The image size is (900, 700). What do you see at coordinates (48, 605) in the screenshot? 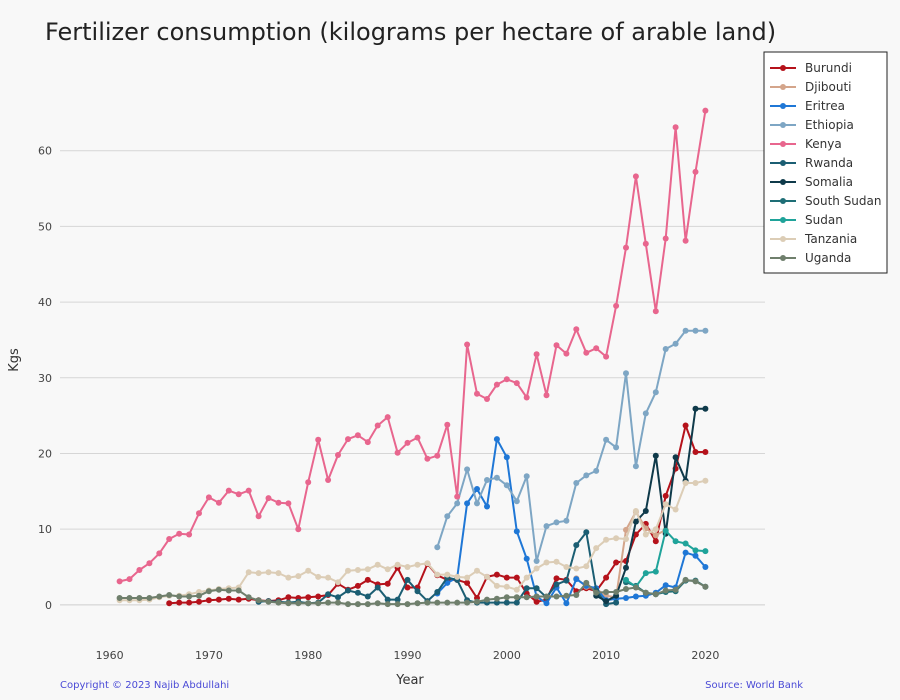
I see `y-tick-label: 0` at bounding box center [48, 605].